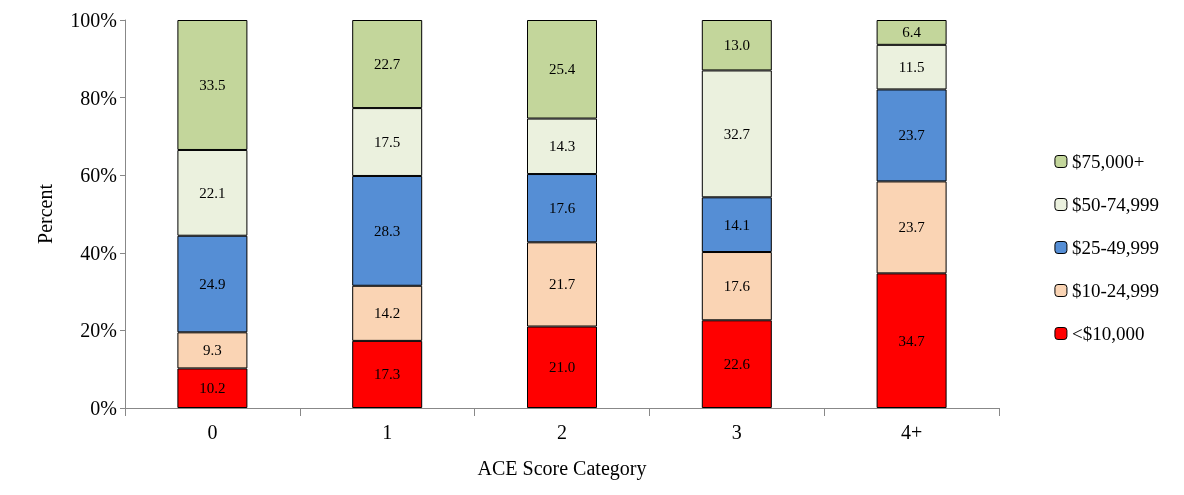 This screenshot has width=1184, height=495. I want to click on data-label: 25.4, so click(562, 69).